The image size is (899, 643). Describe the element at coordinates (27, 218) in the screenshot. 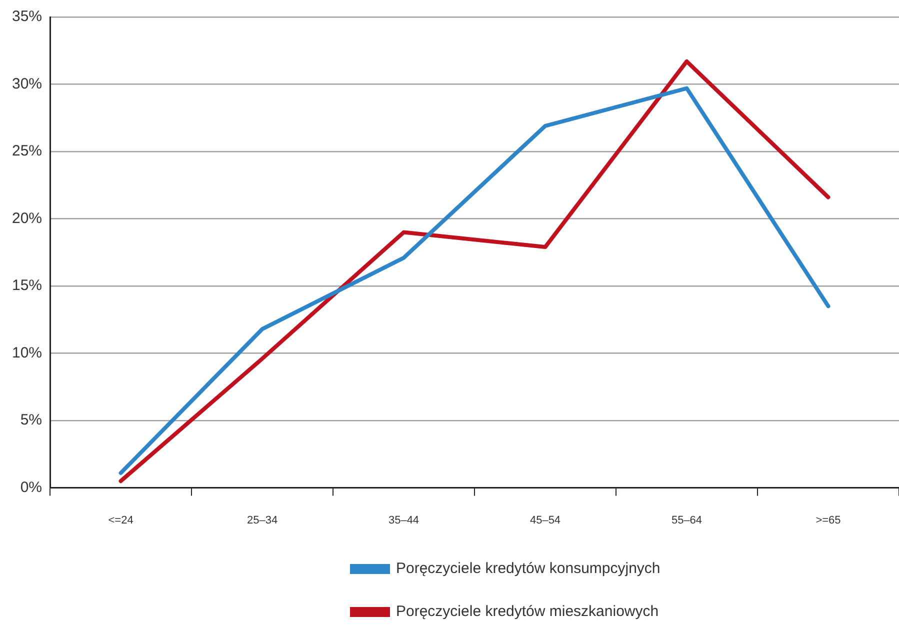

I see `y-tick-label: 20%` at that location.